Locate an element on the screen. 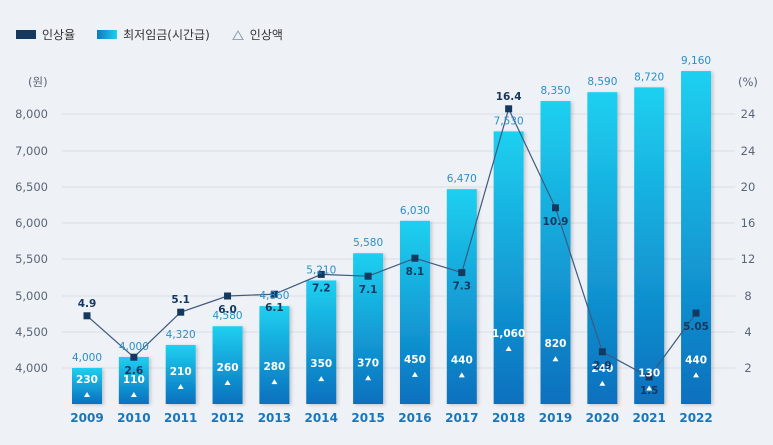  legend-increase: 인상액 is located at coordinates (257, 34).